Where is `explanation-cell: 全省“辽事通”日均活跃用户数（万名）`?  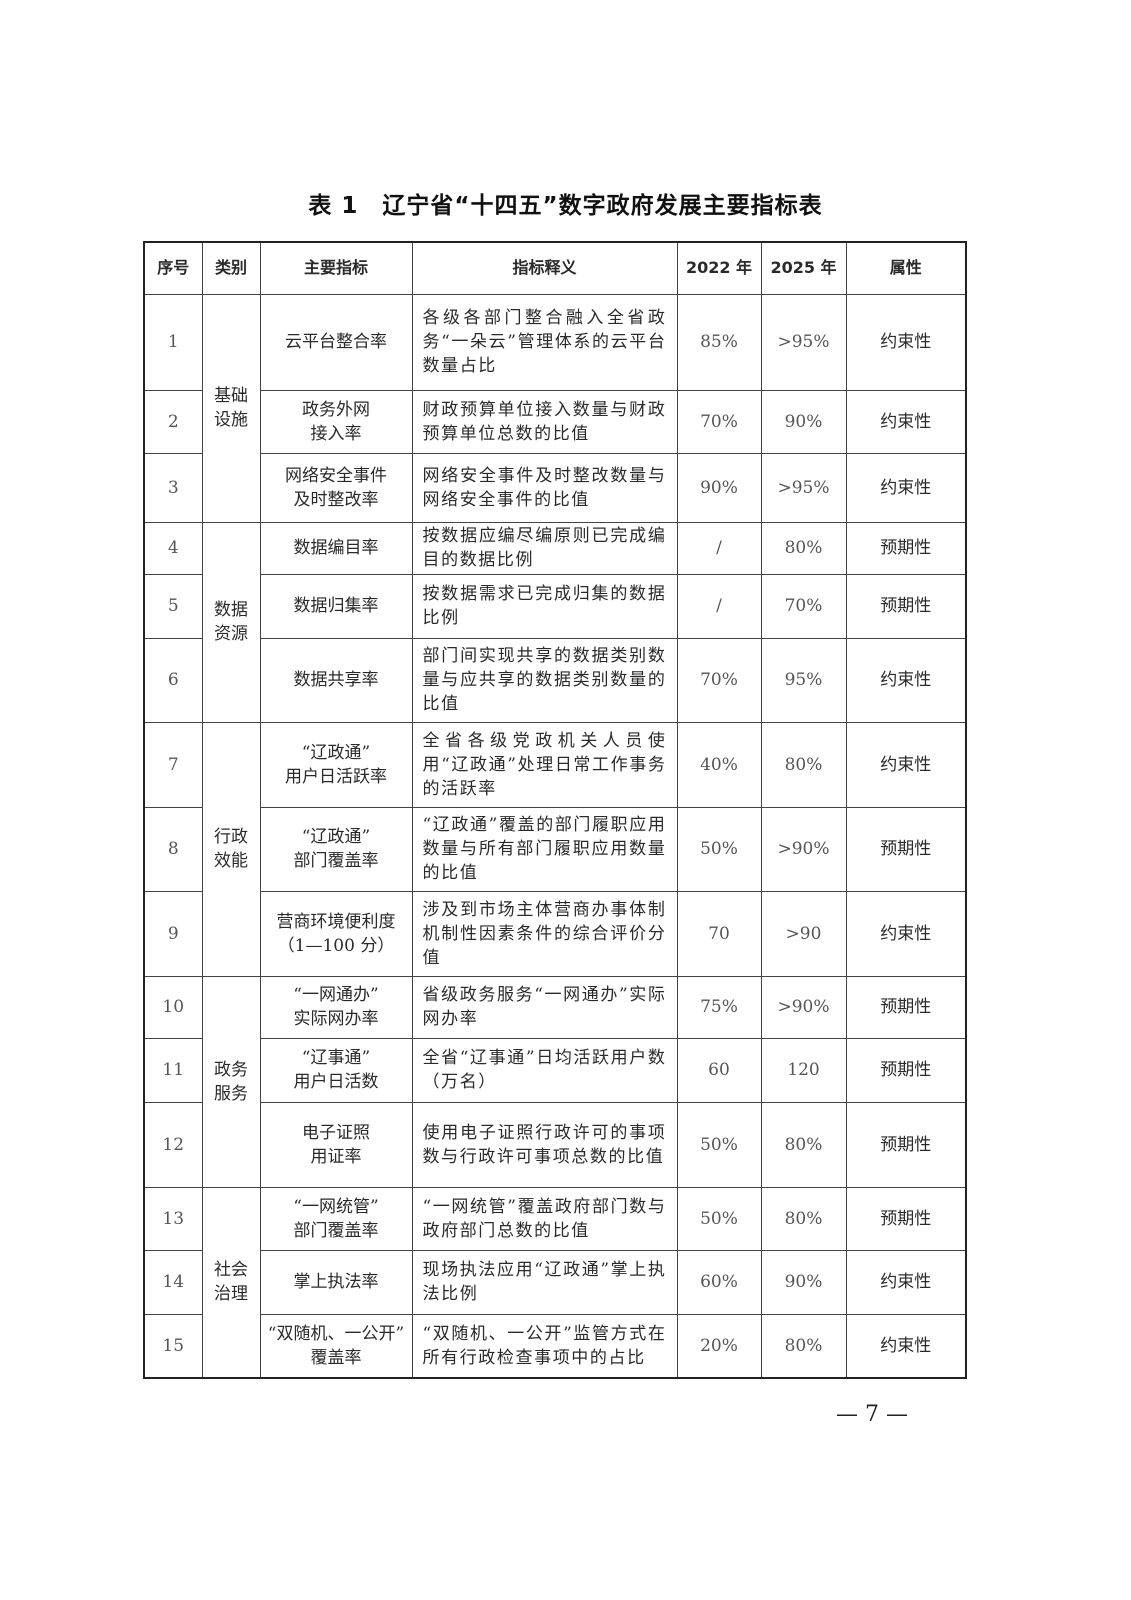 explanation-cell: 全省“辽事通”日均活跃用户数（万名） is located at coordinates (544, 1070).